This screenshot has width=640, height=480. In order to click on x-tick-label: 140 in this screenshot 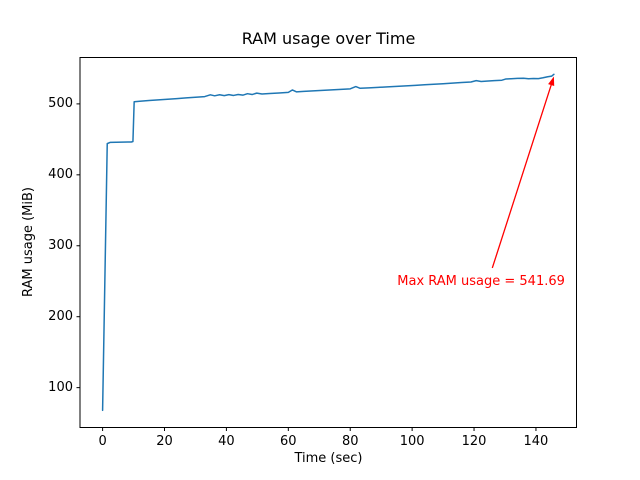, I will do `click(536, 441)`.